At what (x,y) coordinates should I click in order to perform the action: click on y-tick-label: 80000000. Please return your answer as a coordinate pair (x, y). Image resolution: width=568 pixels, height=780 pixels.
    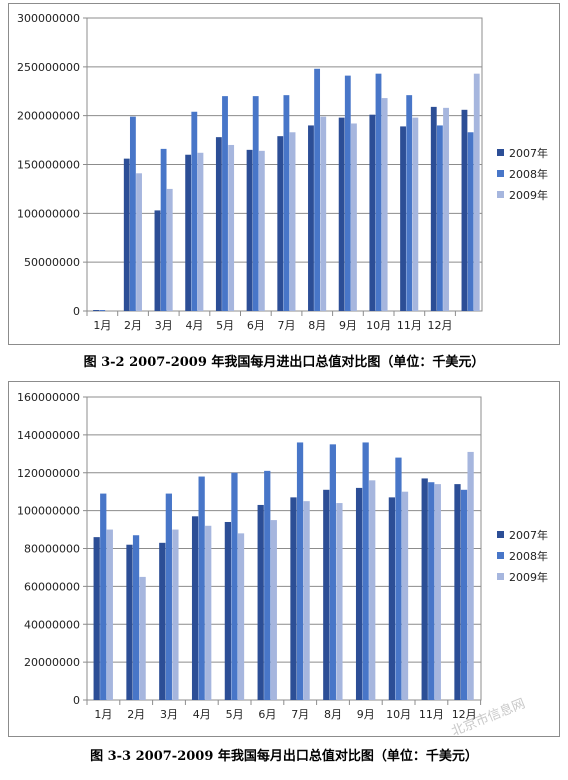
    Looking at the image, I should click on (52, 549).